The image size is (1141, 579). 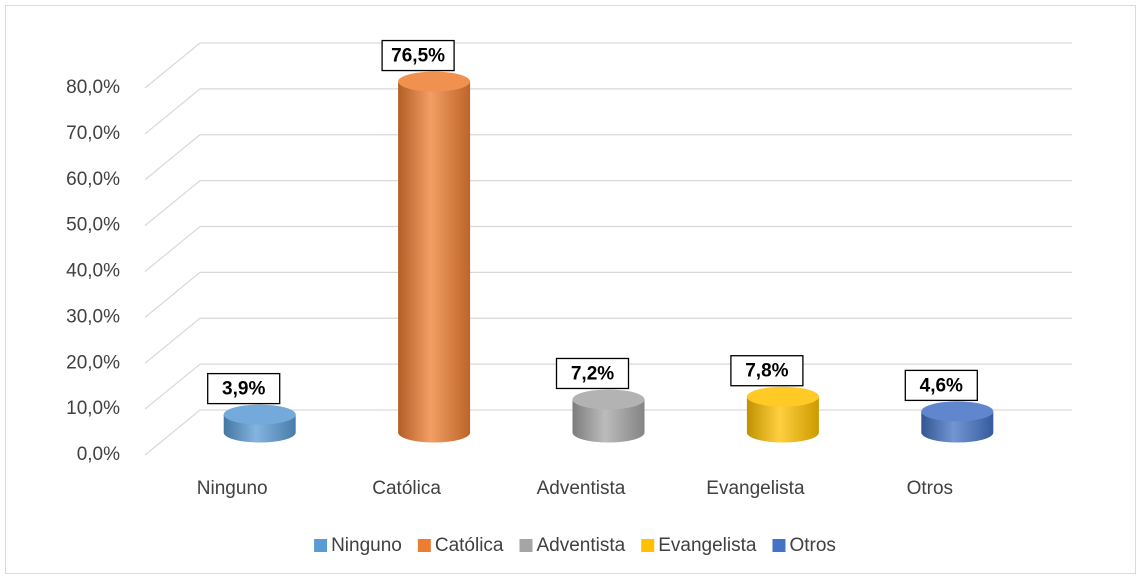 I want to click on x-tick-label: Adventista, so click(x=581, y=488).